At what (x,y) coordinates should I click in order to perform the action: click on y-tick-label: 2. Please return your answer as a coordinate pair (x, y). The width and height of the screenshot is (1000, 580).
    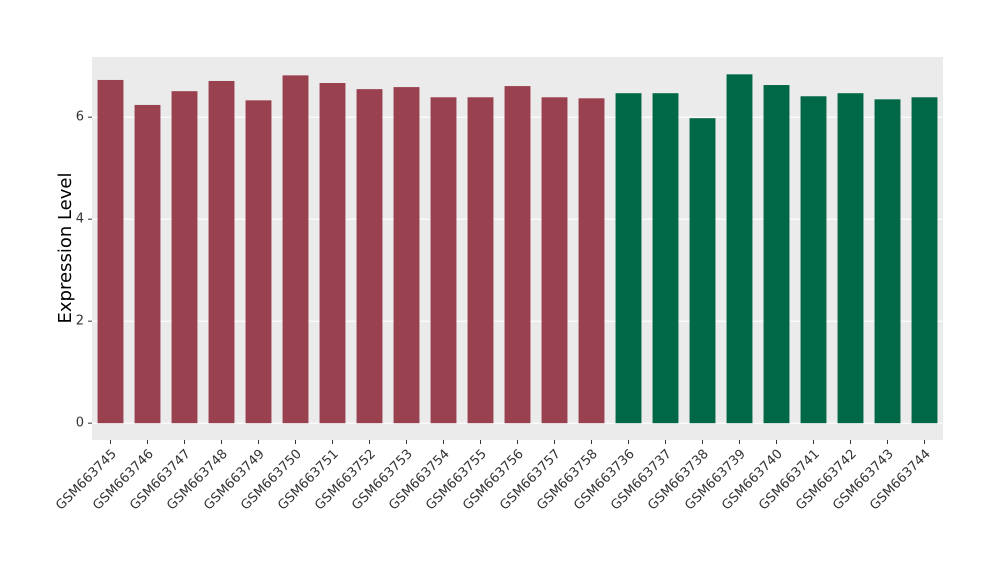
    Looking at the image, I should click on (80, 321).